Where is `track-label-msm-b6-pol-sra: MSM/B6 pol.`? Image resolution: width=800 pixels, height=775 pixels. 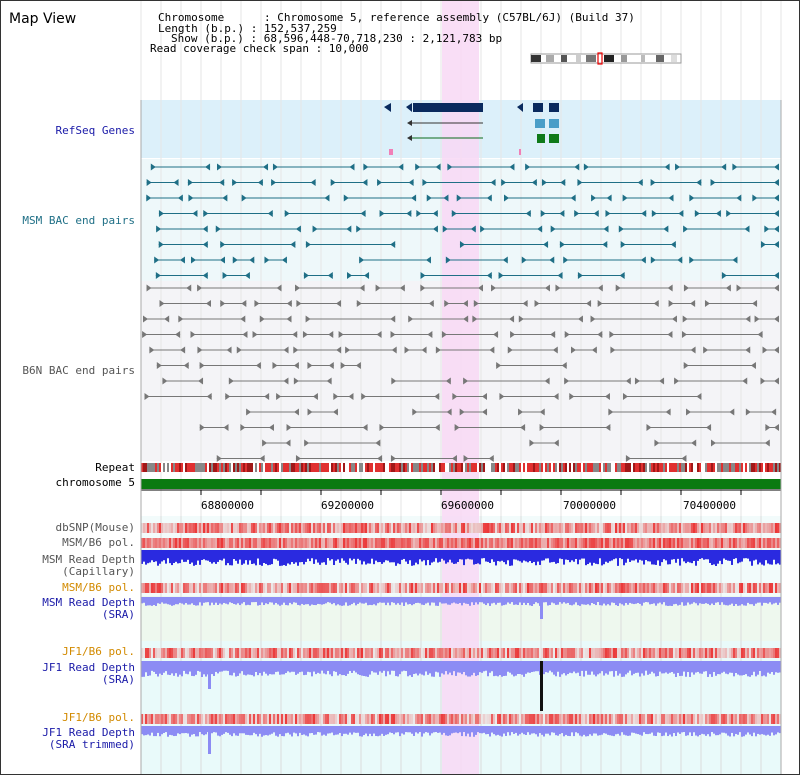 track-label-msm-b6-pol-sra: MSM/B6 pol. is located at coordinates (98, 587).